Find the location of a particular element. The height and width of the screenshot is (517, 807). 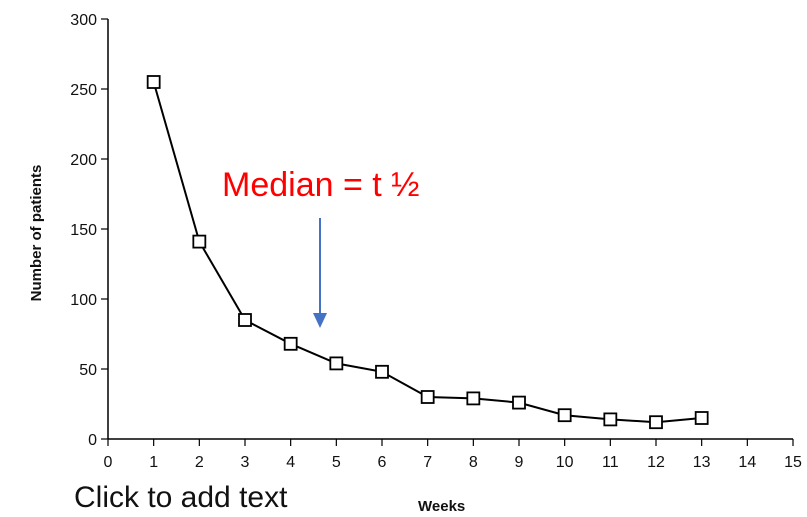

x-tick-label: 11 is located at coordinates (610, 462).